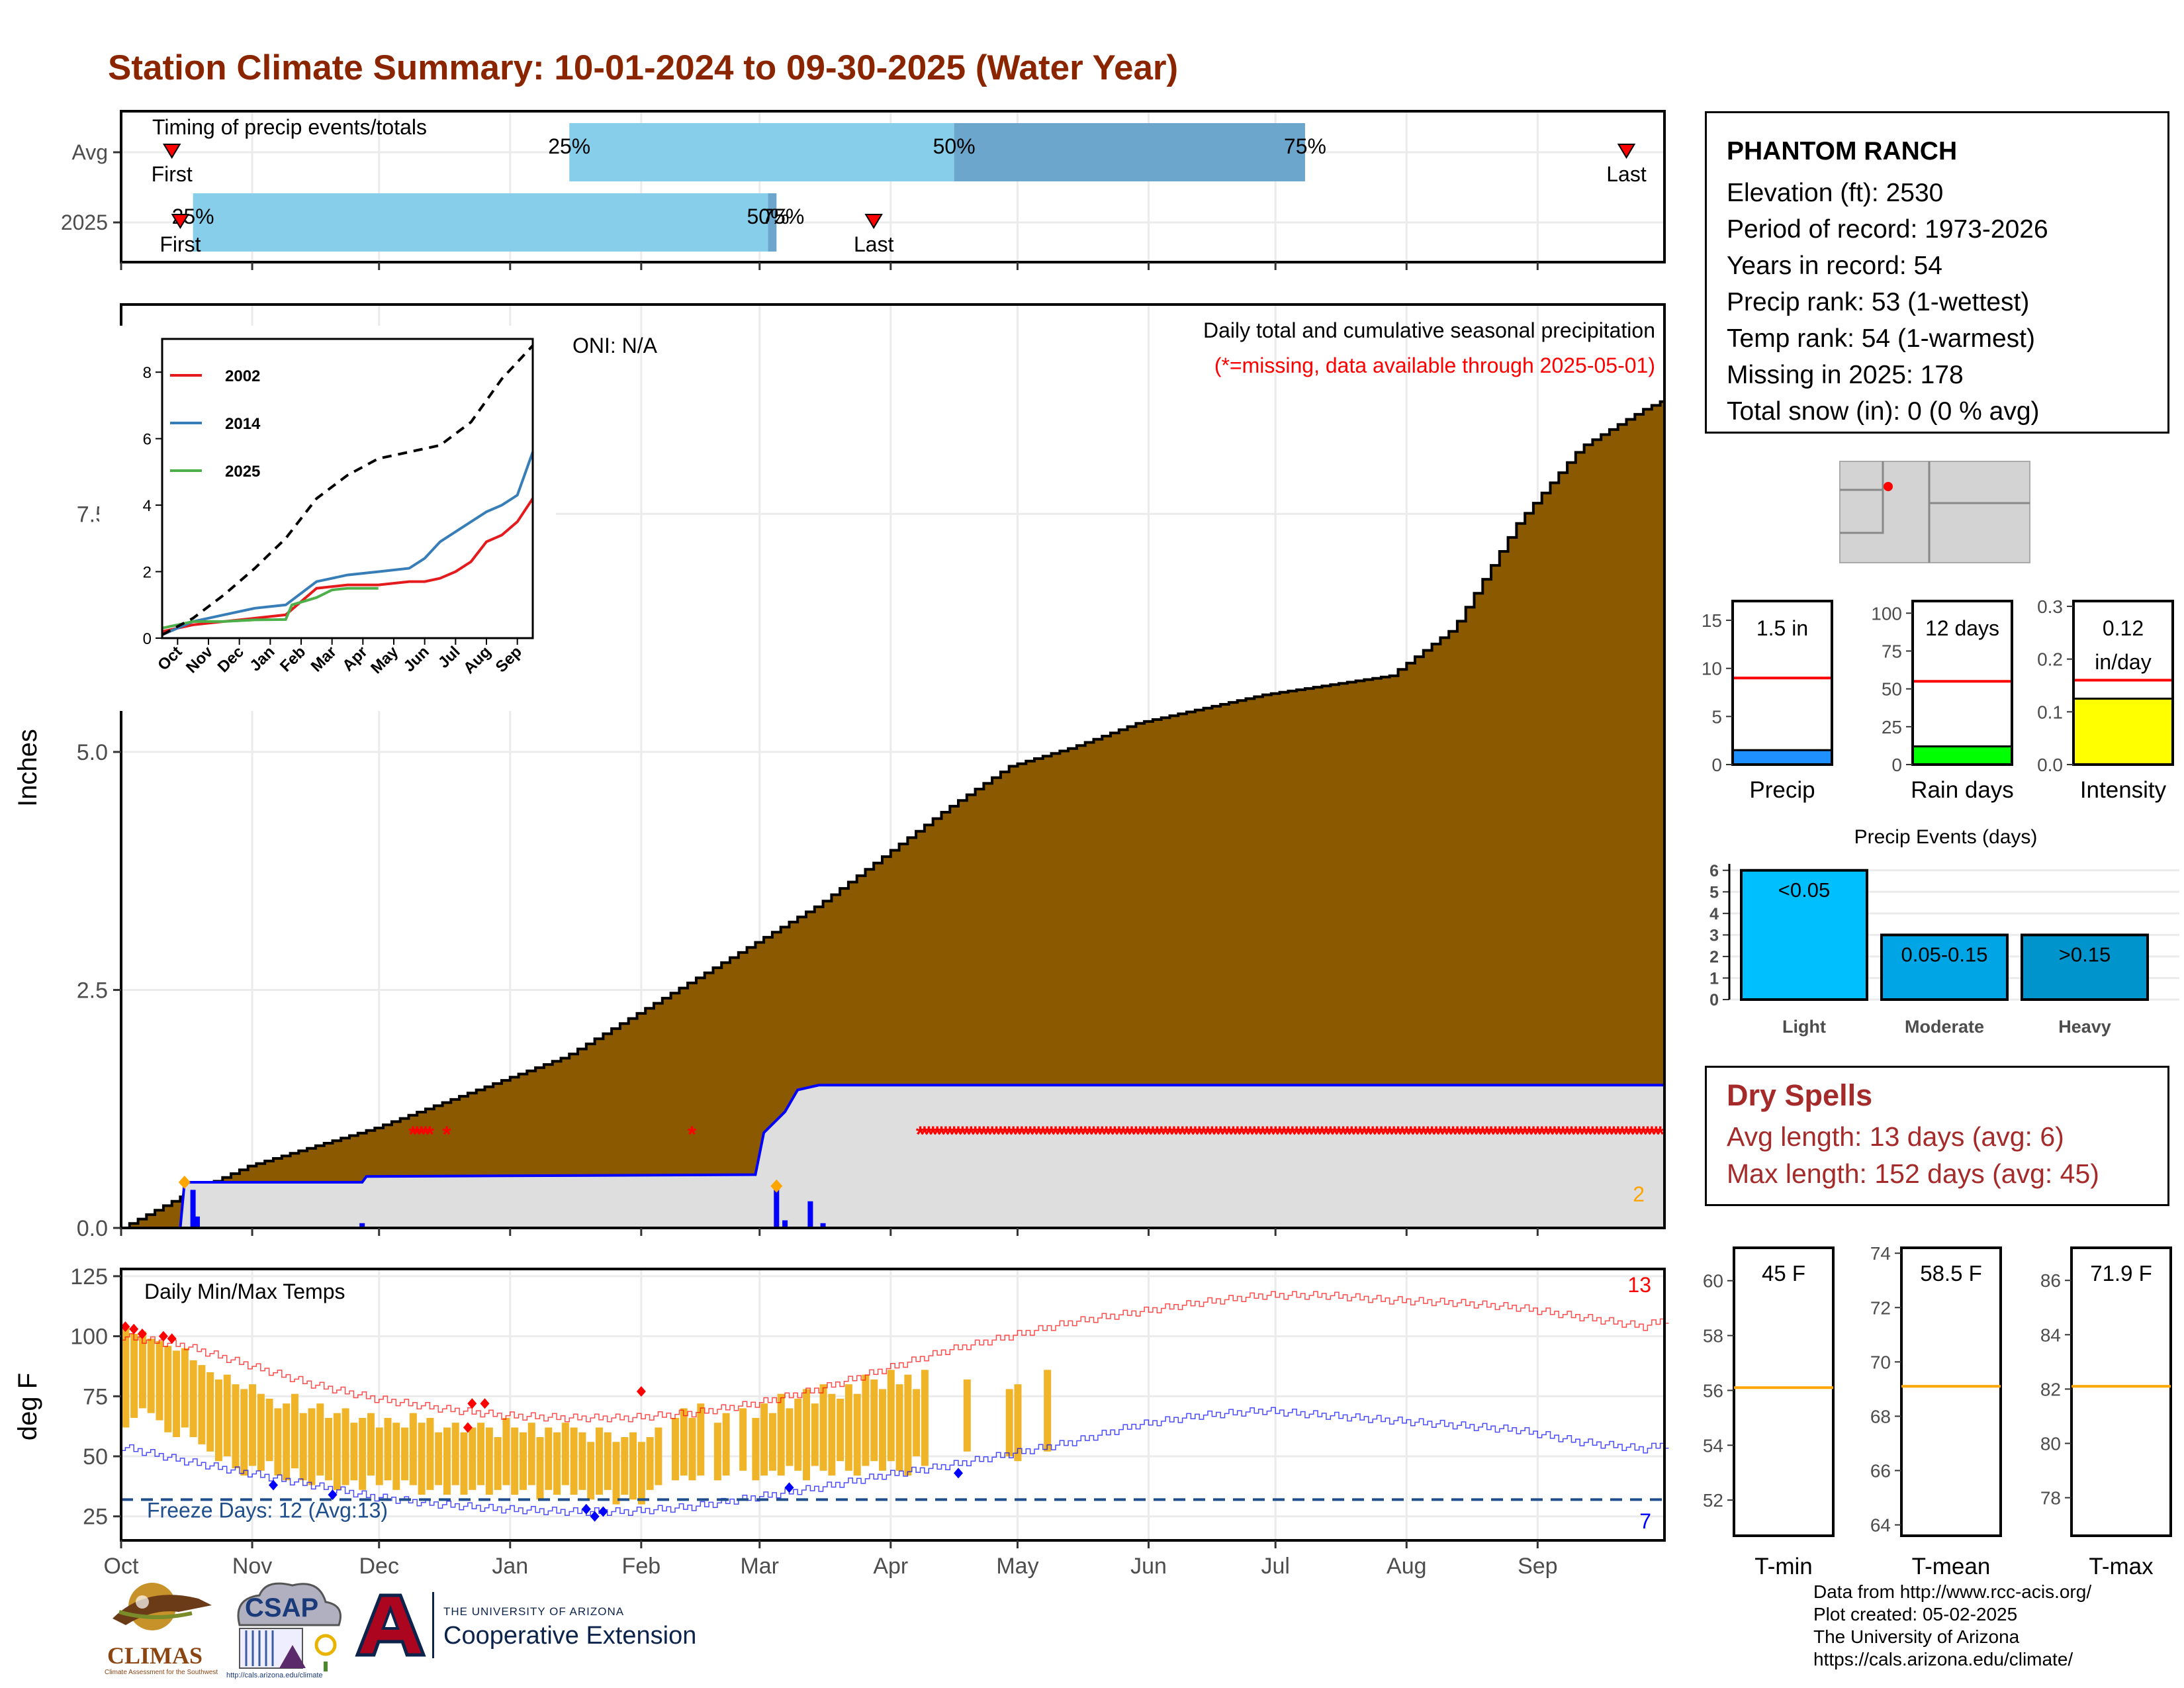 Image resolution: width=2184 pixels, height=1688 pixels. I want to click on total-ytick-label: 10, so click(1712, 669).